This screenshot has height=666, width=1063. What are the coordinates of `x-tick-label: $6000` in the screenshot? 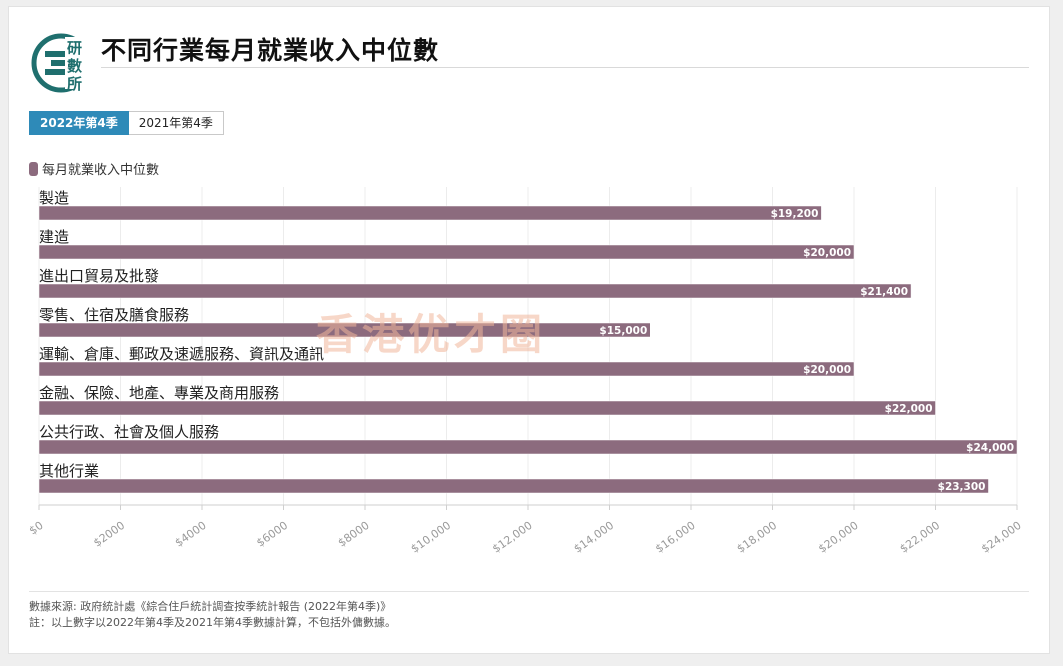 It's located at (272, 534).